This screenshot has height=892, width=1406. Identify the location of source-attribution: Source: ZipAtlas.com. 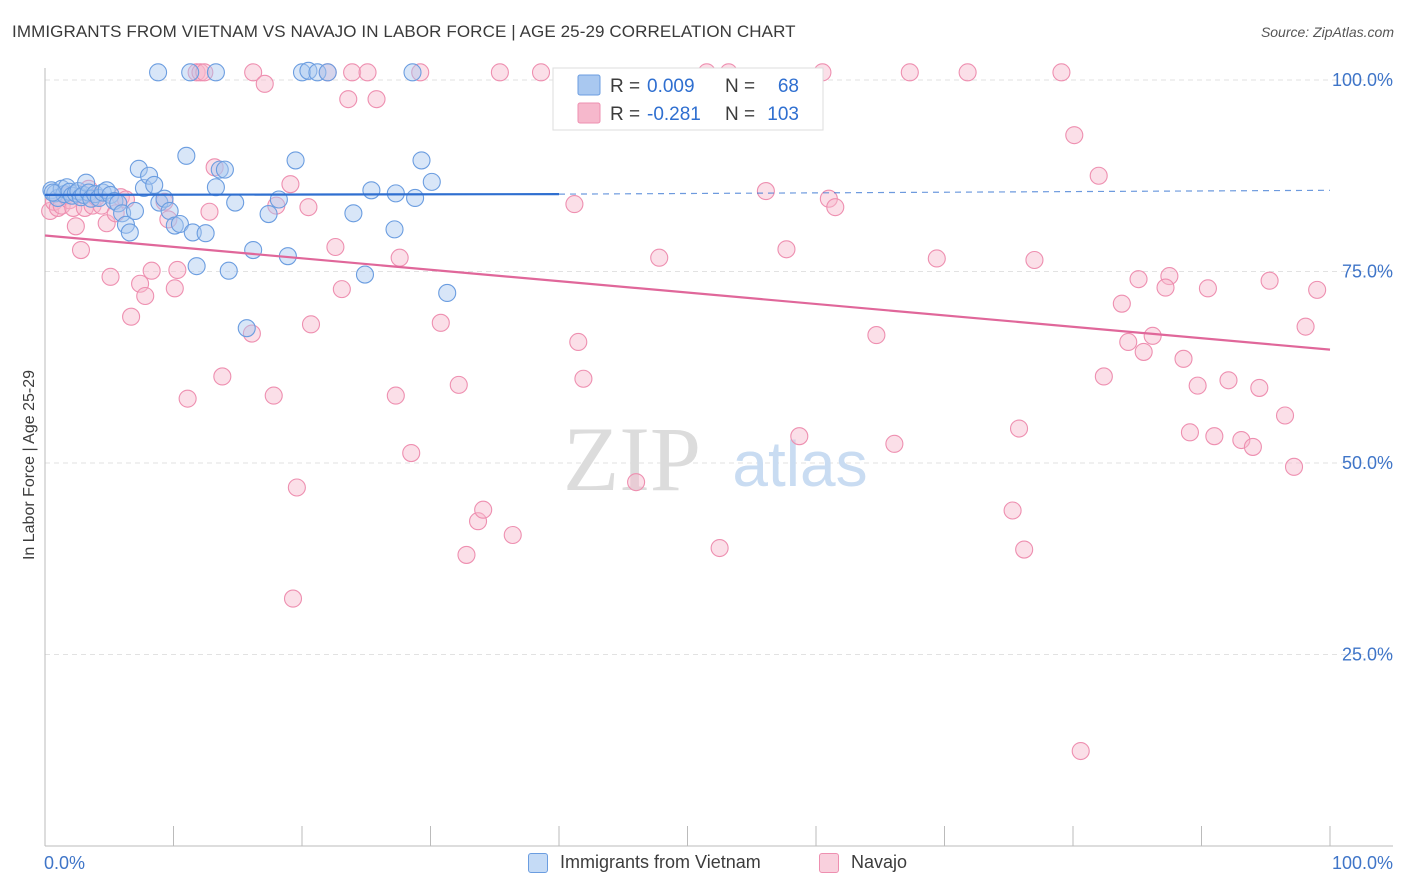
(1327, 32).